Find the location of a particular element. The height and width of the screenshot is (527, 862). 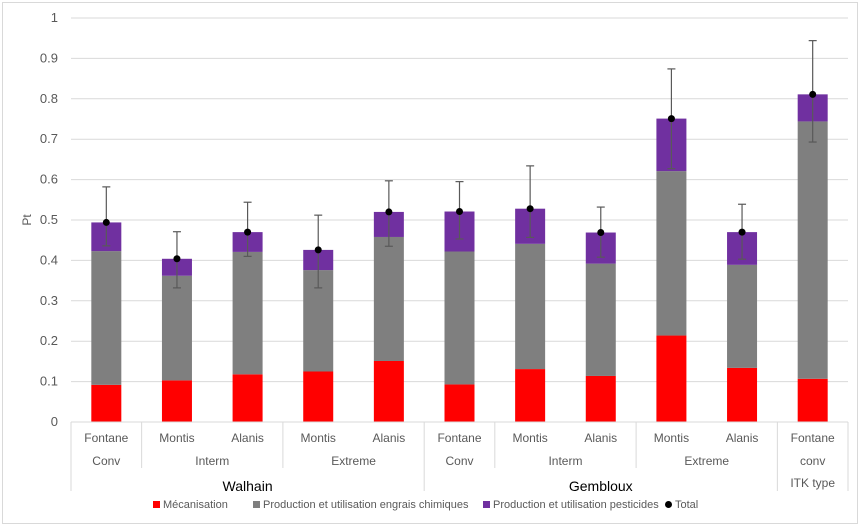

y-axis-ticks: 0 0.1 0.2 0.3 0.4 0.5 0.6 0.7 0.8 0.9 1 is located at coordinates (49, 219).